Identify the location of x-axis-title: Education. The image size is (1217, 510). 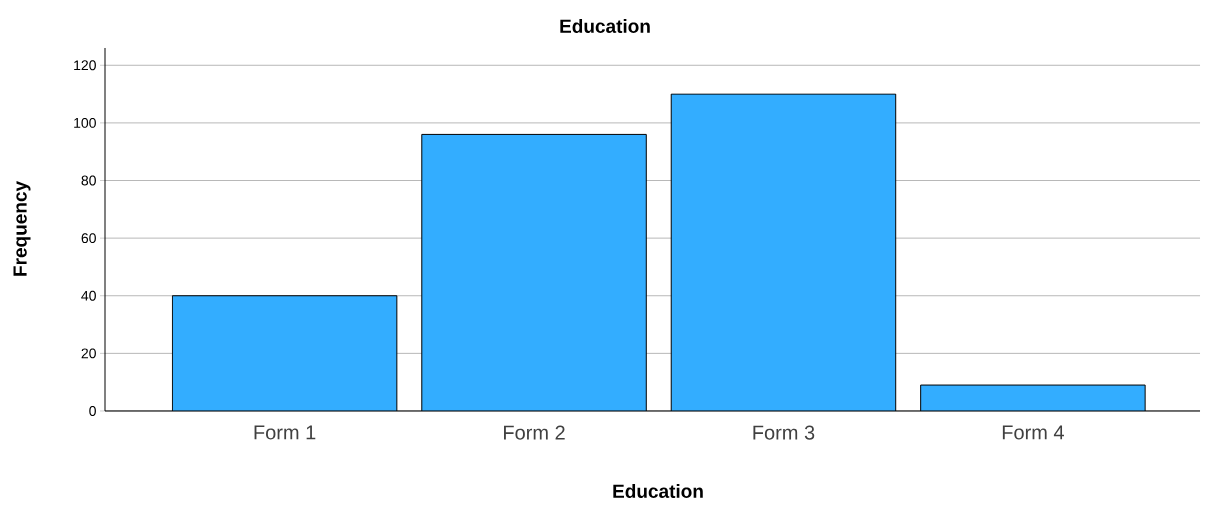
(658, 491).